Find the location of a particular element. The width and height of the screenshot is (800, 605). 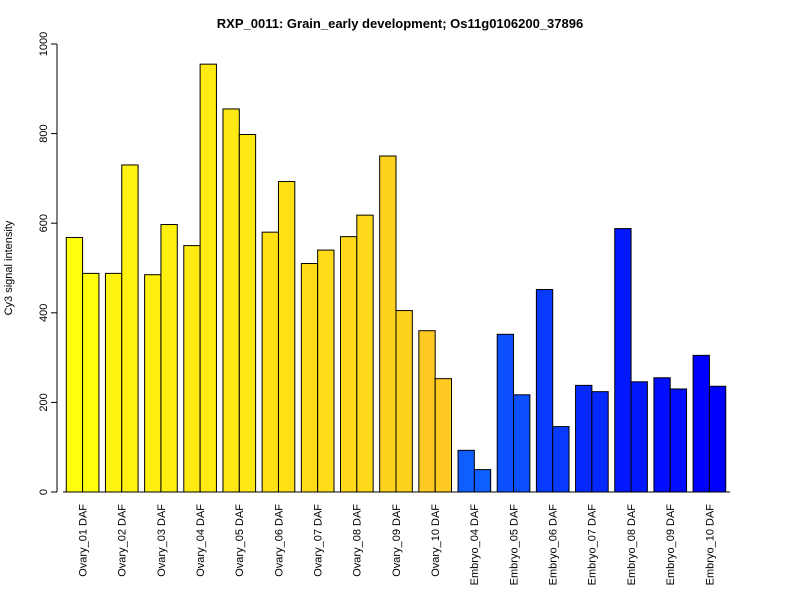

y-tick-label: 400 is located at coordinates (44, 313).